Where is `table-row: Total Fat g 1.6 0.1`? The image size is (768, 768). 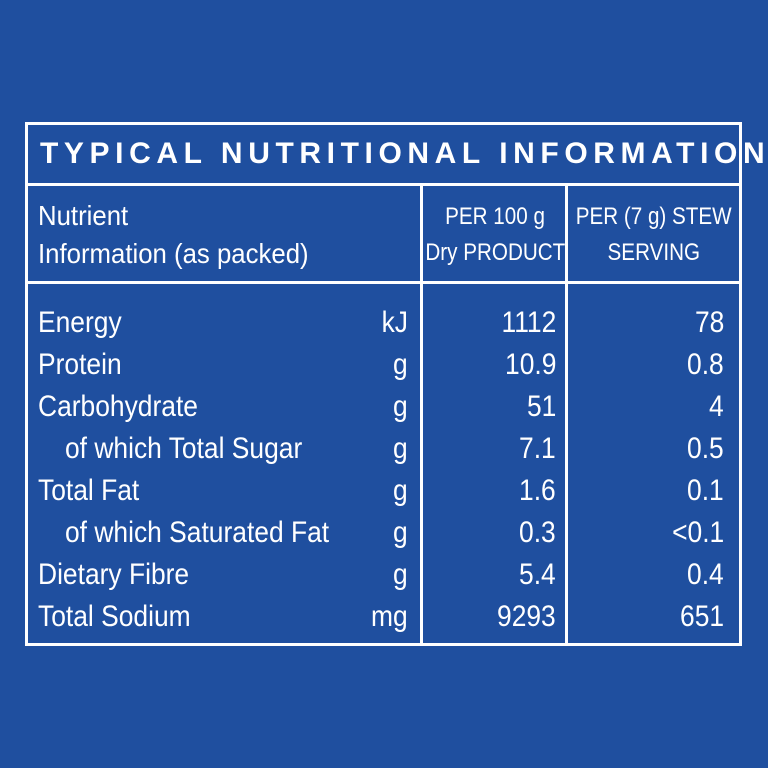 table-row: Total Fat g 1.6 0.1 is located at coordinates (383, 491).